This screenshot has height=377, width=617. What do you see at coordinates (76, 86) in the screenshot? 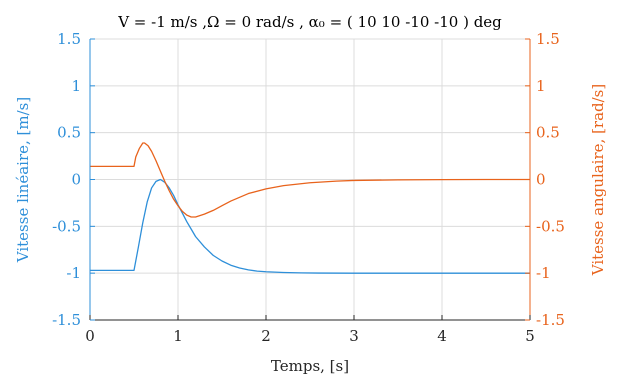
I see `y-left-tick-label: 1` at bounding box center [76, 86].